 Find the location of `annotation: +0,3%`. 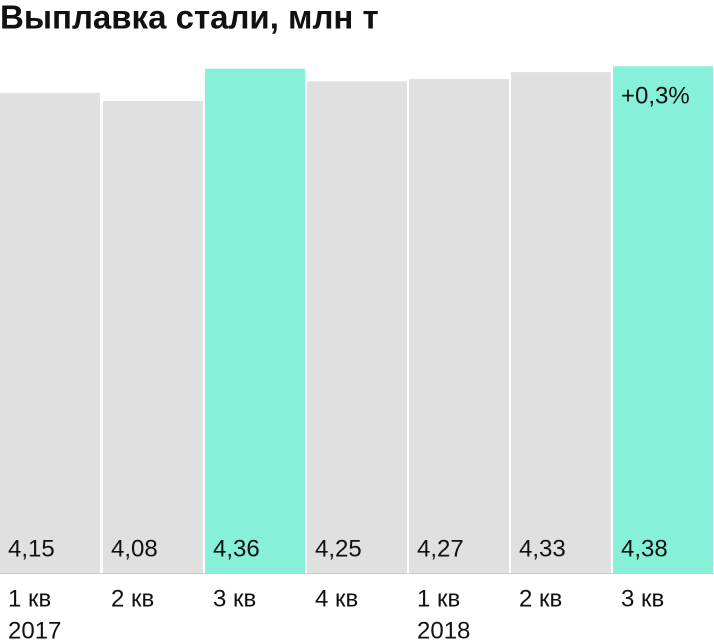

annotation: +0,3% is located at coordinates (655, 95).